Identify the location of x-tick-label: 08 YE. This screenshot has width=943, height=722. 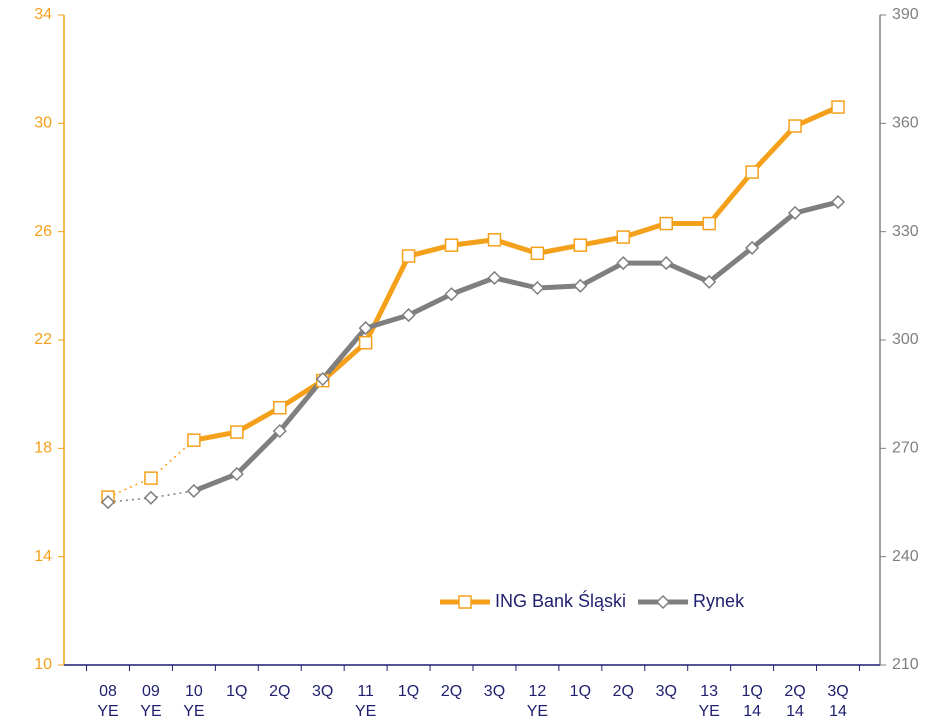
(107, 701).